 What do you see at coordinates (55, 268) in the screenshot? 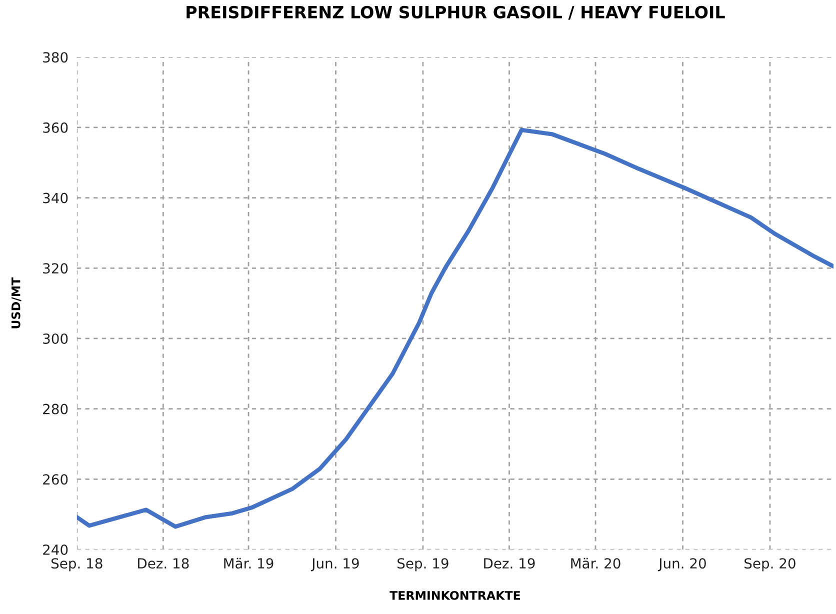
I see `y-tick-label: 320` at bounding box center [55, 268].